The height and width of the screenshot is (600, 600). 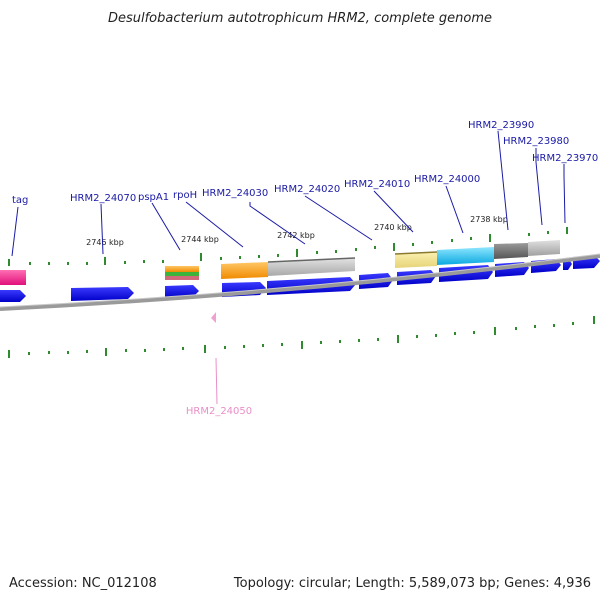 What do you see at coordinates (307, 189) in the screenshot?
I see `gene-label-hrm2-24020: HRM2_24020` at bounding box center [307, 189].